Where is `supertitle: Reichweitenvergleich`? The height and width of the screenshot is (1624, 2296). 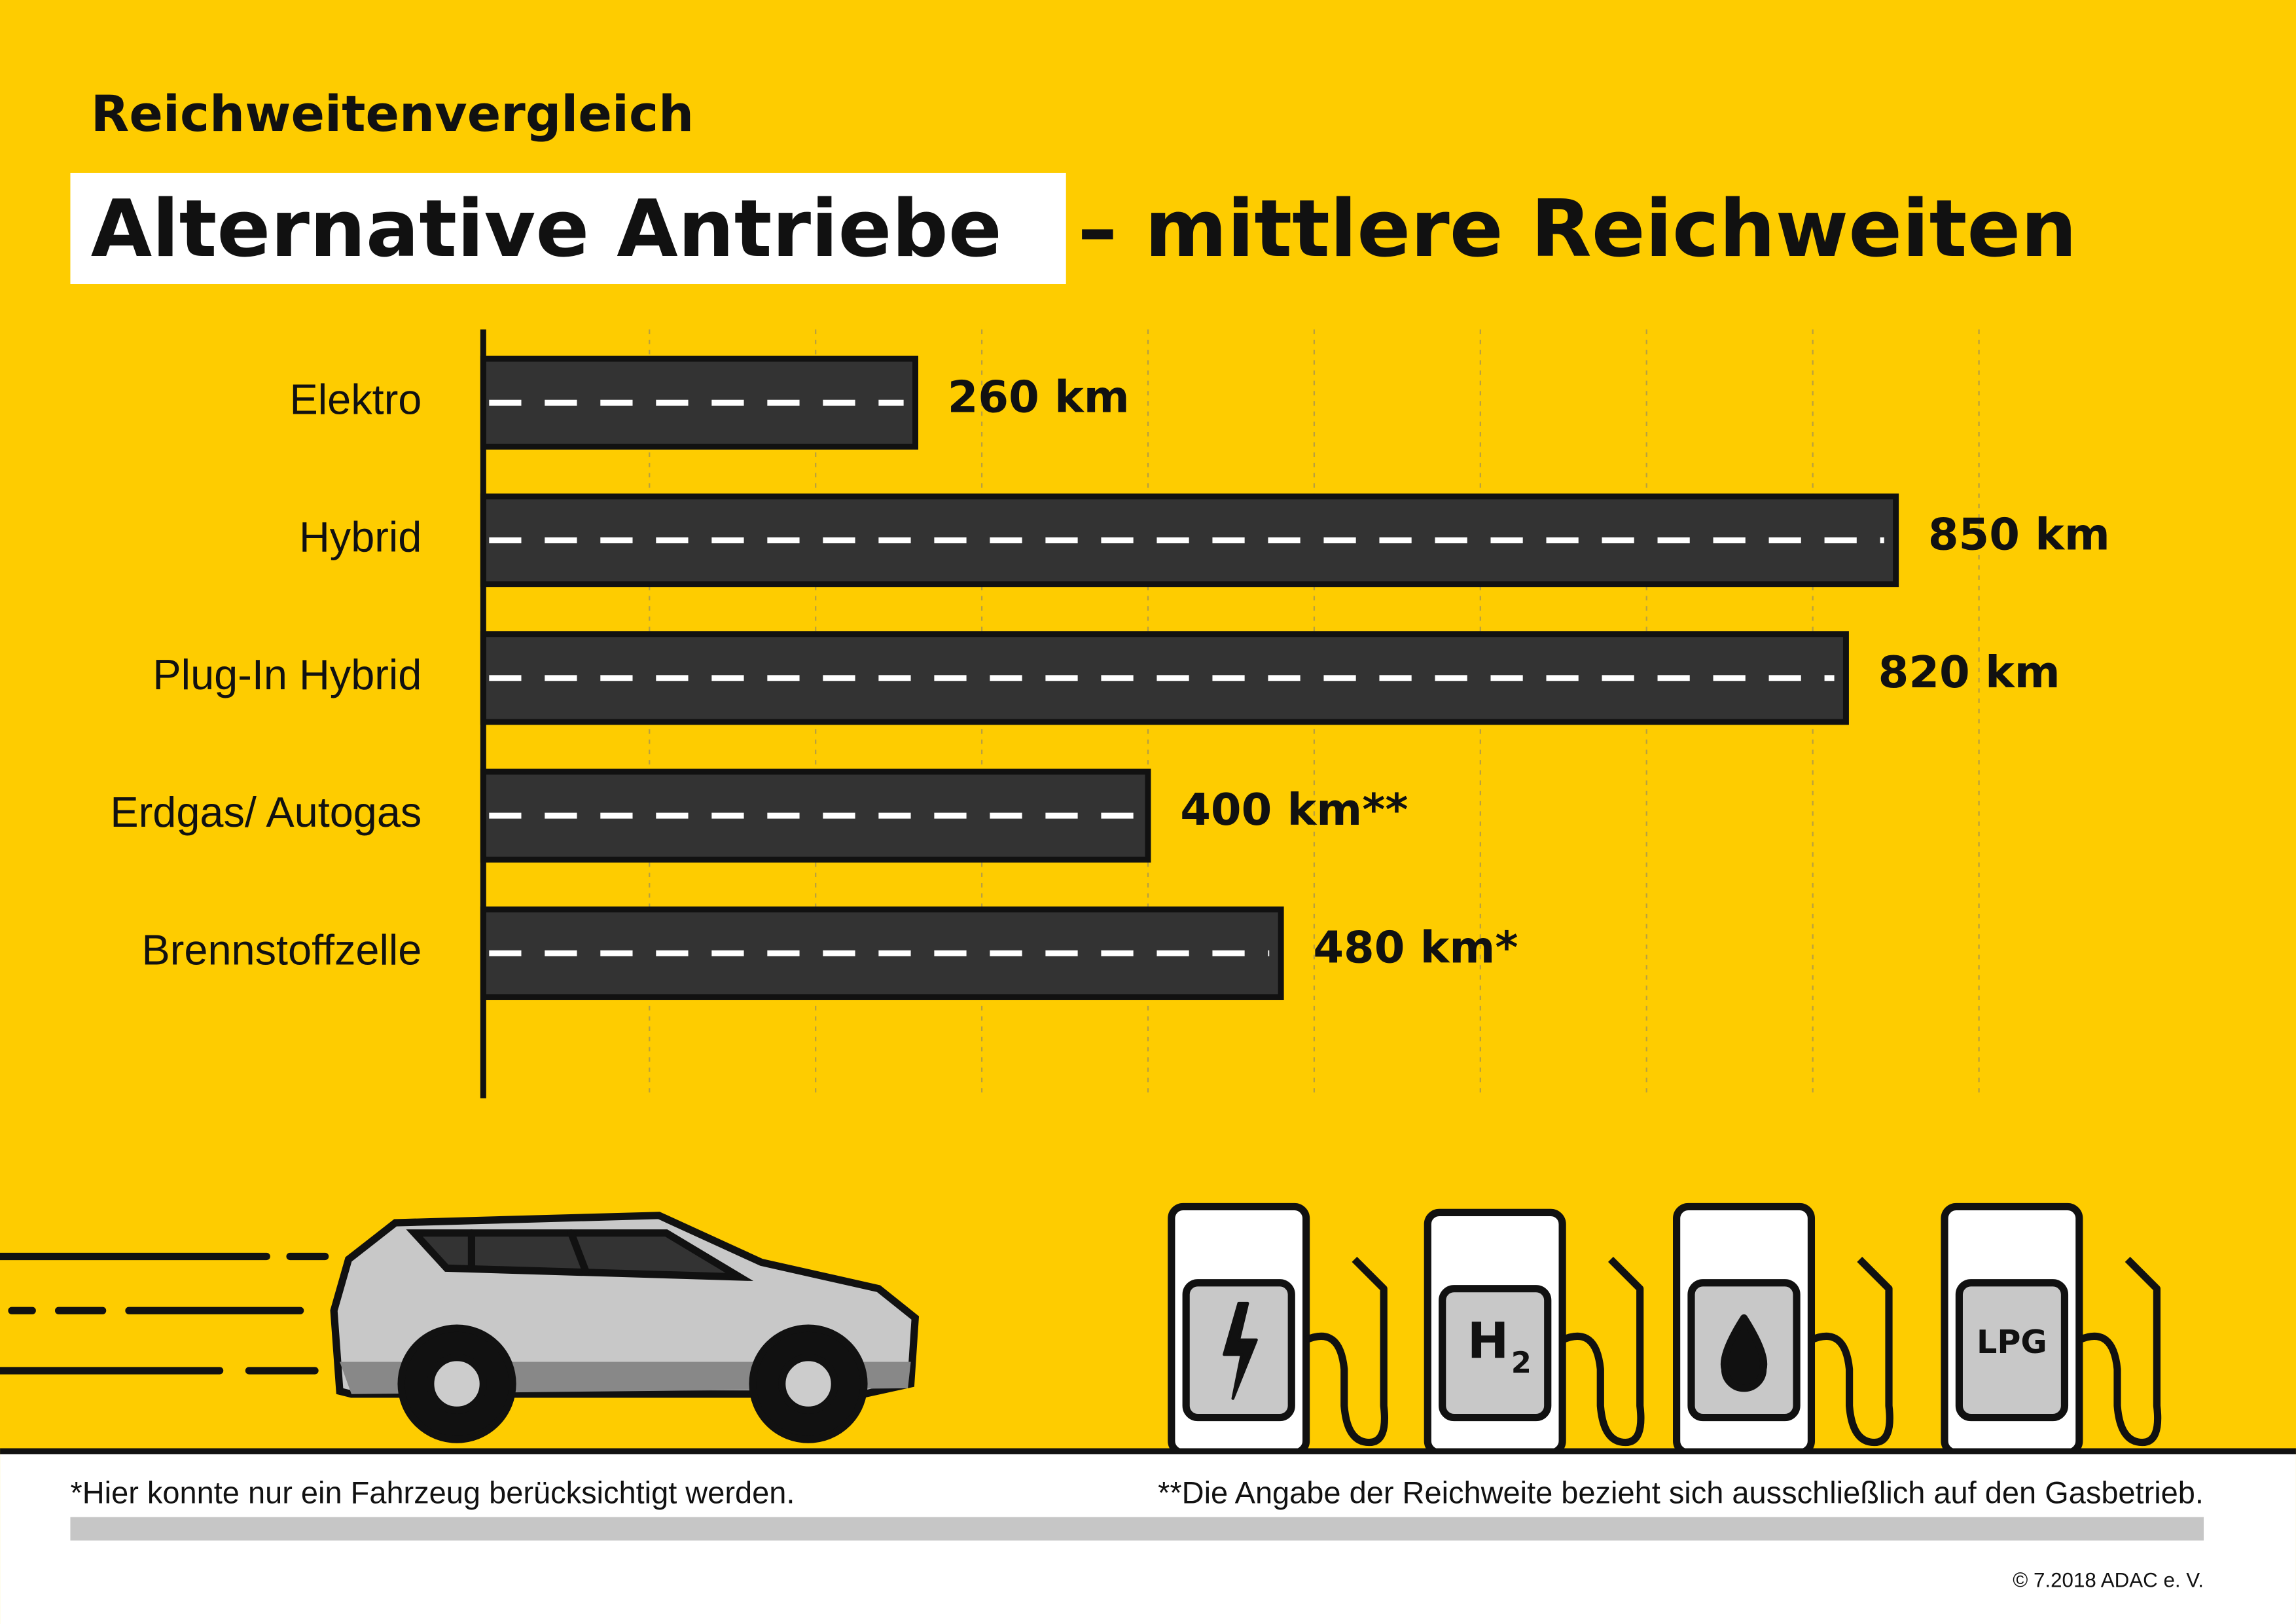
supertitle: Reichweitenvergleich is located at coordinates (392, 113).